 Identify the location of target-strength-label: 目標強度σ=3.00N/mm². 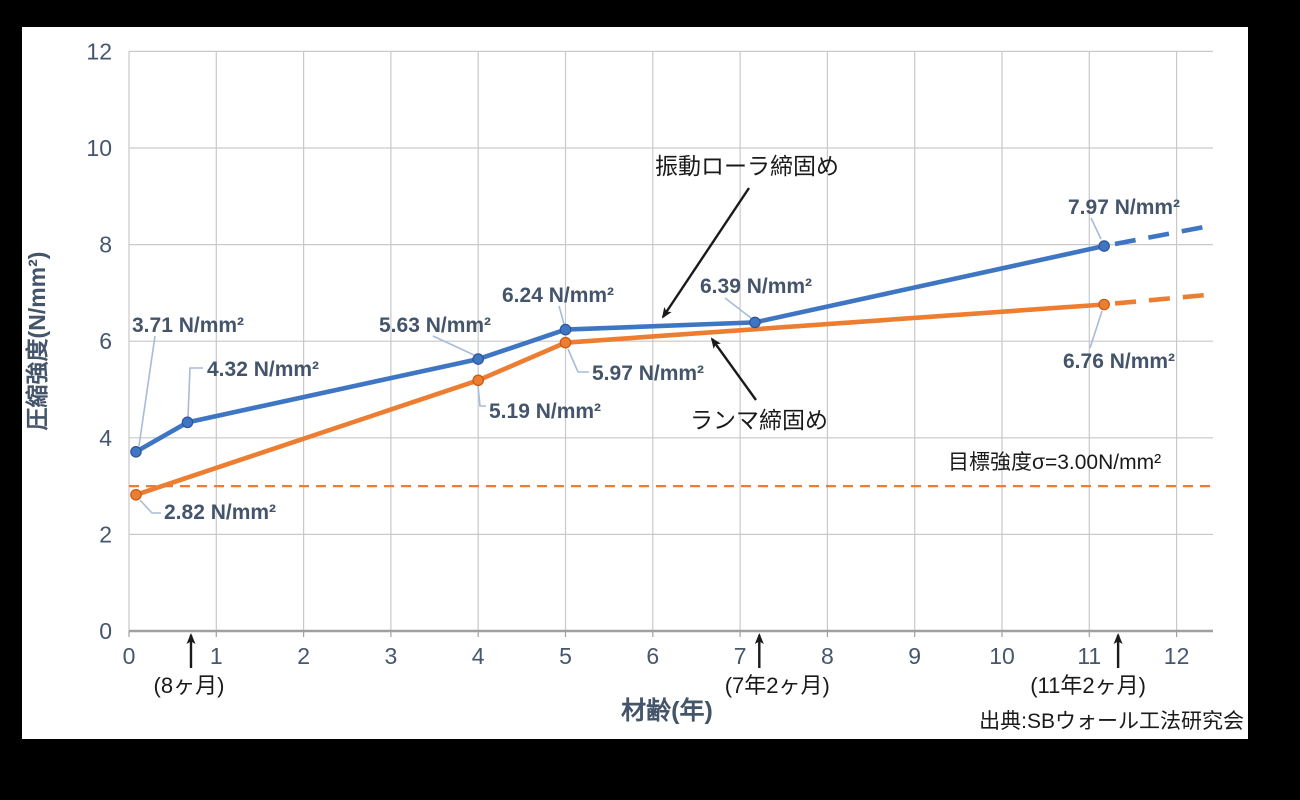
(1054, 462).